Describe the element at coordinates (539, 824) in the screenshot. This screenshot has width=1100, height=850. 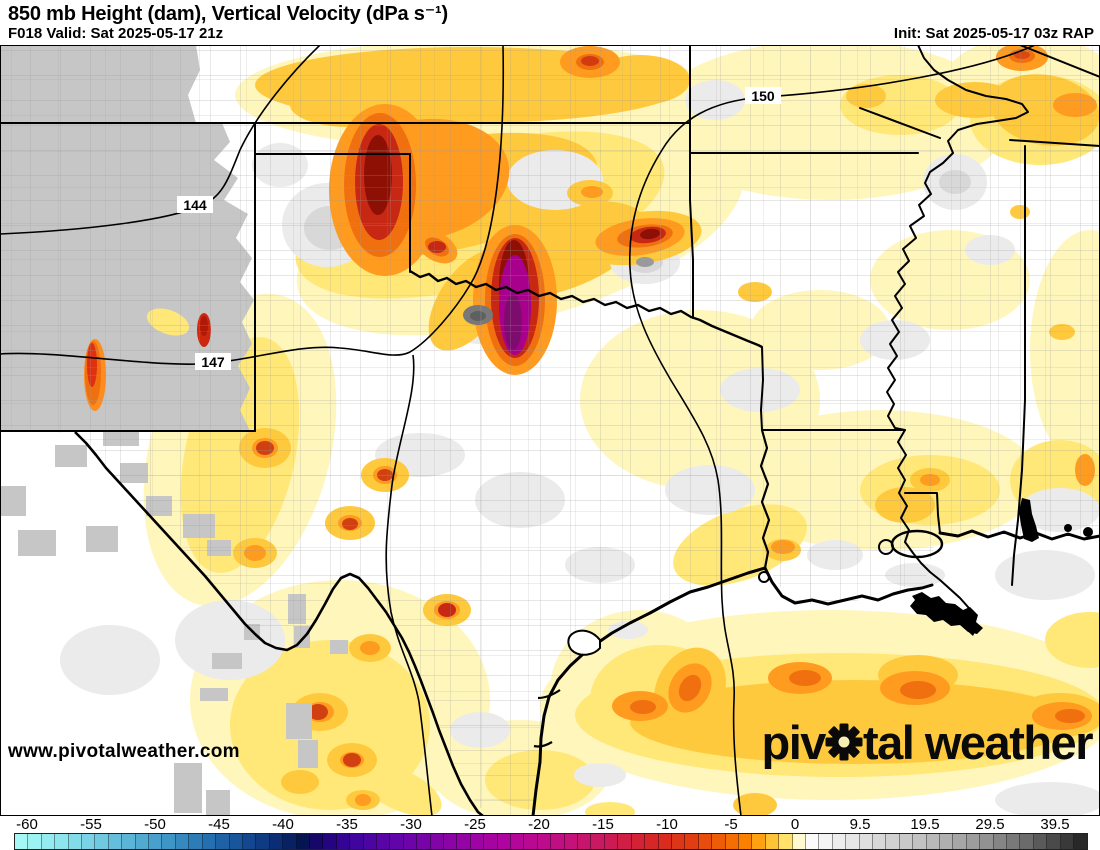
I see `colorbar-tick: -20` at that location.